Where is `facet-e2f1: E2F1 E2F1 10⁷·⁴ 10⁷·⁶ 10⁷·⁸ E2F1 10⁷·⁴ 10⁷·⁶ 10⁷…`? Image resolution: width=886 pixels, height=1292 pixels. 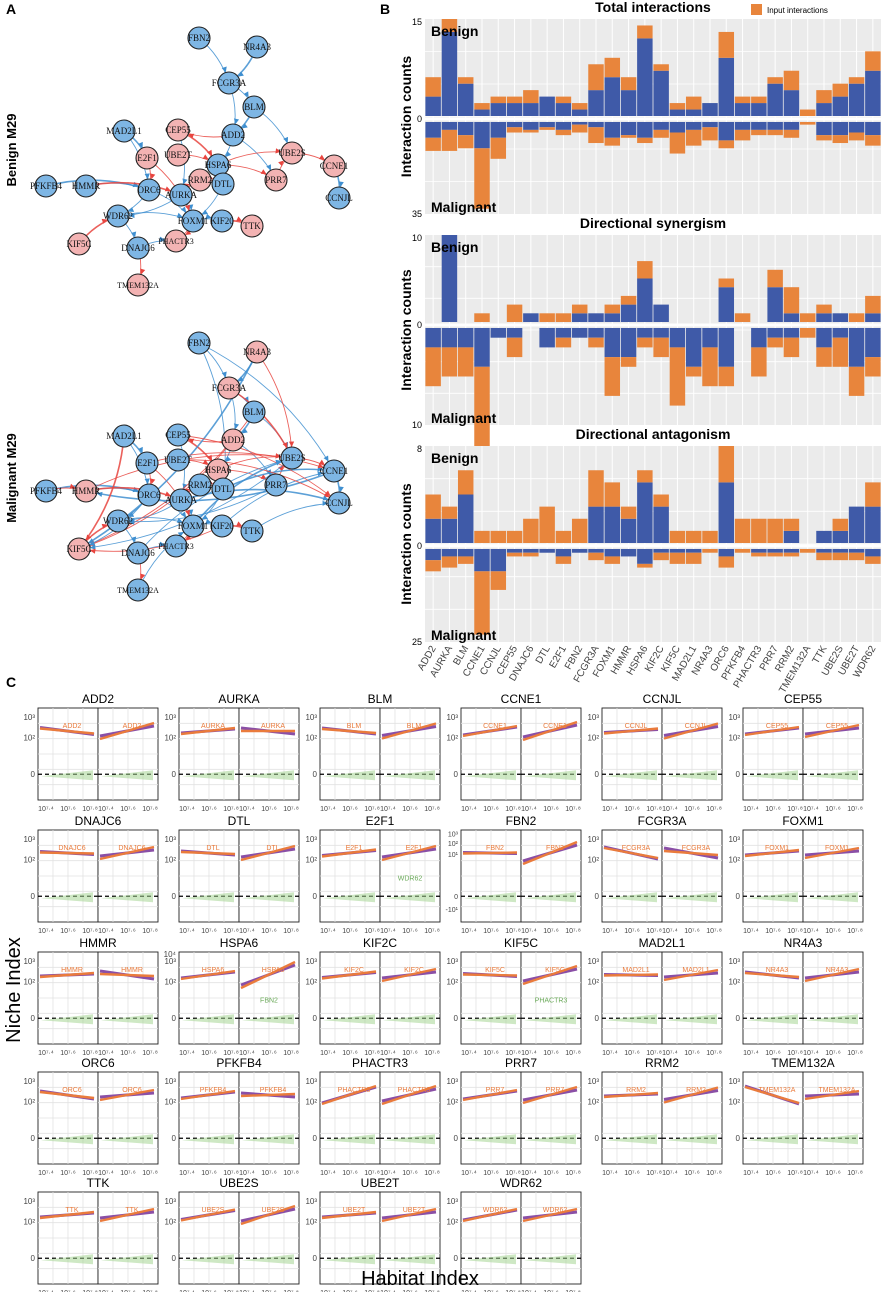
facet-e2f1: E2F1 E2F1 10⁷·⁴ 10⁷·⁶ 10⁷·⁸ E2F1 10⁷·⁴ 10⁷·⁶ 10⁷… is located at coordinates (373, 874).